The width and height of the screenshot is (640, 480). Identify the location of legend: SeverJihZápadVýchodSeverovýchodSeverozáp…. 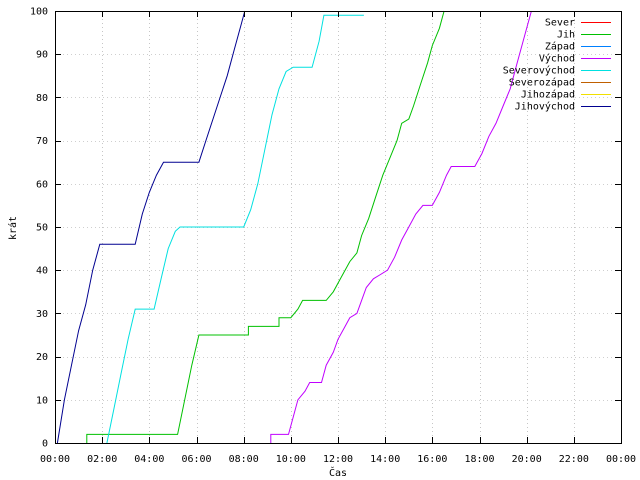
(557, 65).